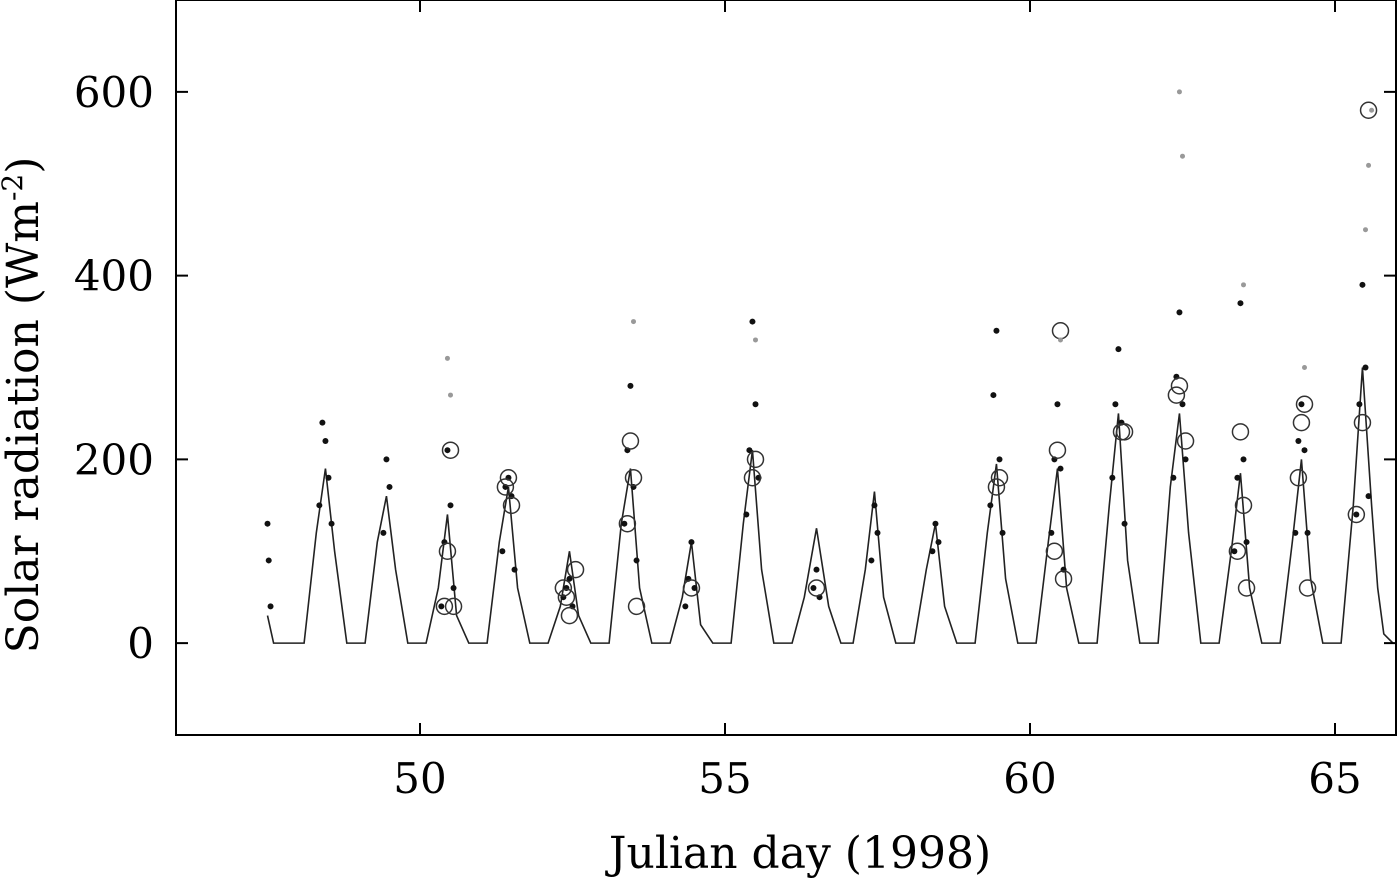 Image resolution: width=1400 pixels, height=888 pixels. I want to click on y-axis-title-close: ), so click(24, 165).